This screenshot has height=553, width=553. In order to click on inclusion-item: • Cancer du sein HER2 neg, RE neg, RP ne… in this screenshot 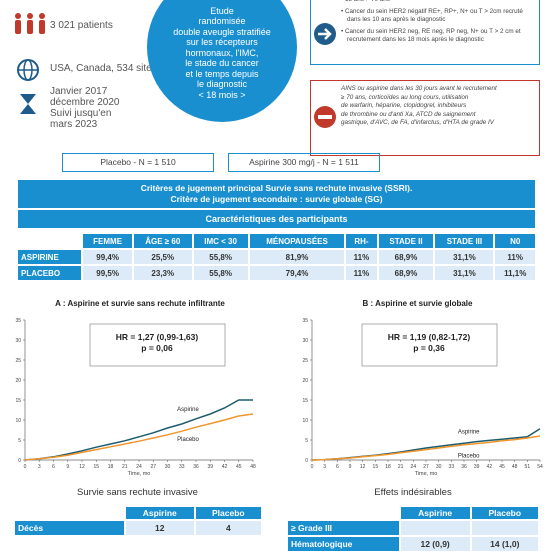, I will do `click(431, 35)`.